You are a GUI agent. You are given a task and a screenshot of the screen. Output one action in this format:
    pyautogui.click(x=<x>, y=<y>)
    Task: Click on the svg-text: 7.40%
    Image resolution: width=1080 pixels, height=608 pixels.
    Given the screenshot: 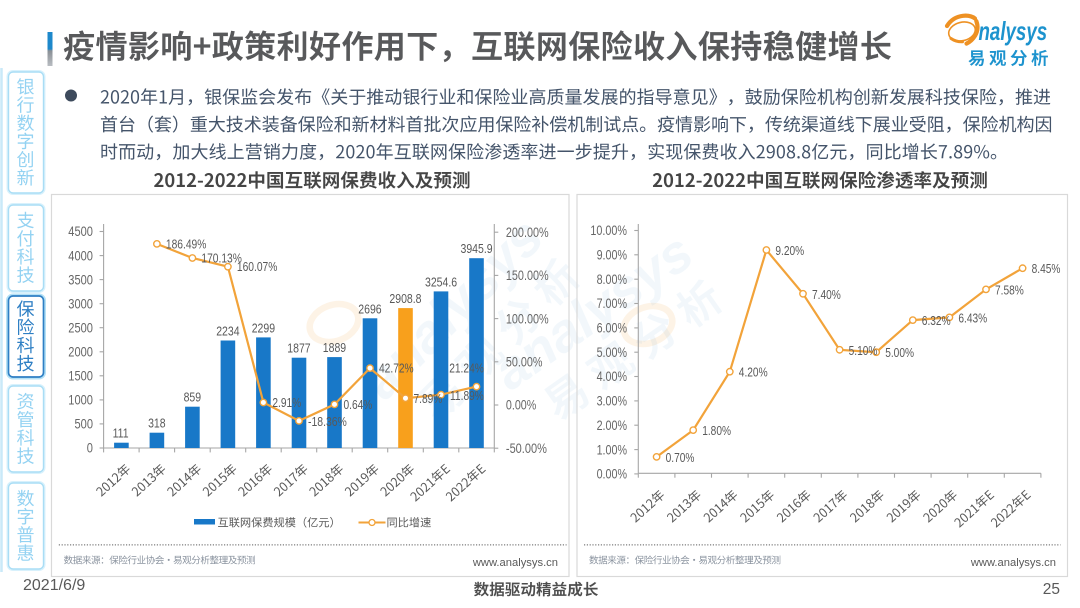 What is the action you would take?
    pyautogui.click(x=826, y=295)
    